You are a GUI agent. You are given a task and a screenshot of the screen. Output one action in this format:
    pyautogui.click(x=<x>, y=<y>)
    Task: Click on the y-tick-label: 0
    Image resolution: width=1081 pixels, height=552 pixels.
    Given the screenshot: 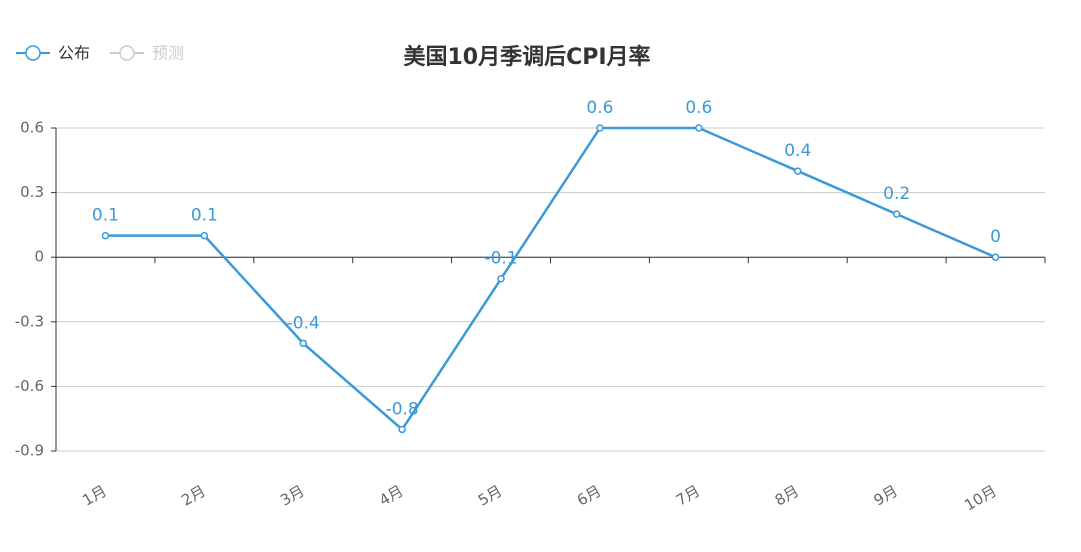 What is the action you would take?
    pyautogui.click(x=39, y=257)
    